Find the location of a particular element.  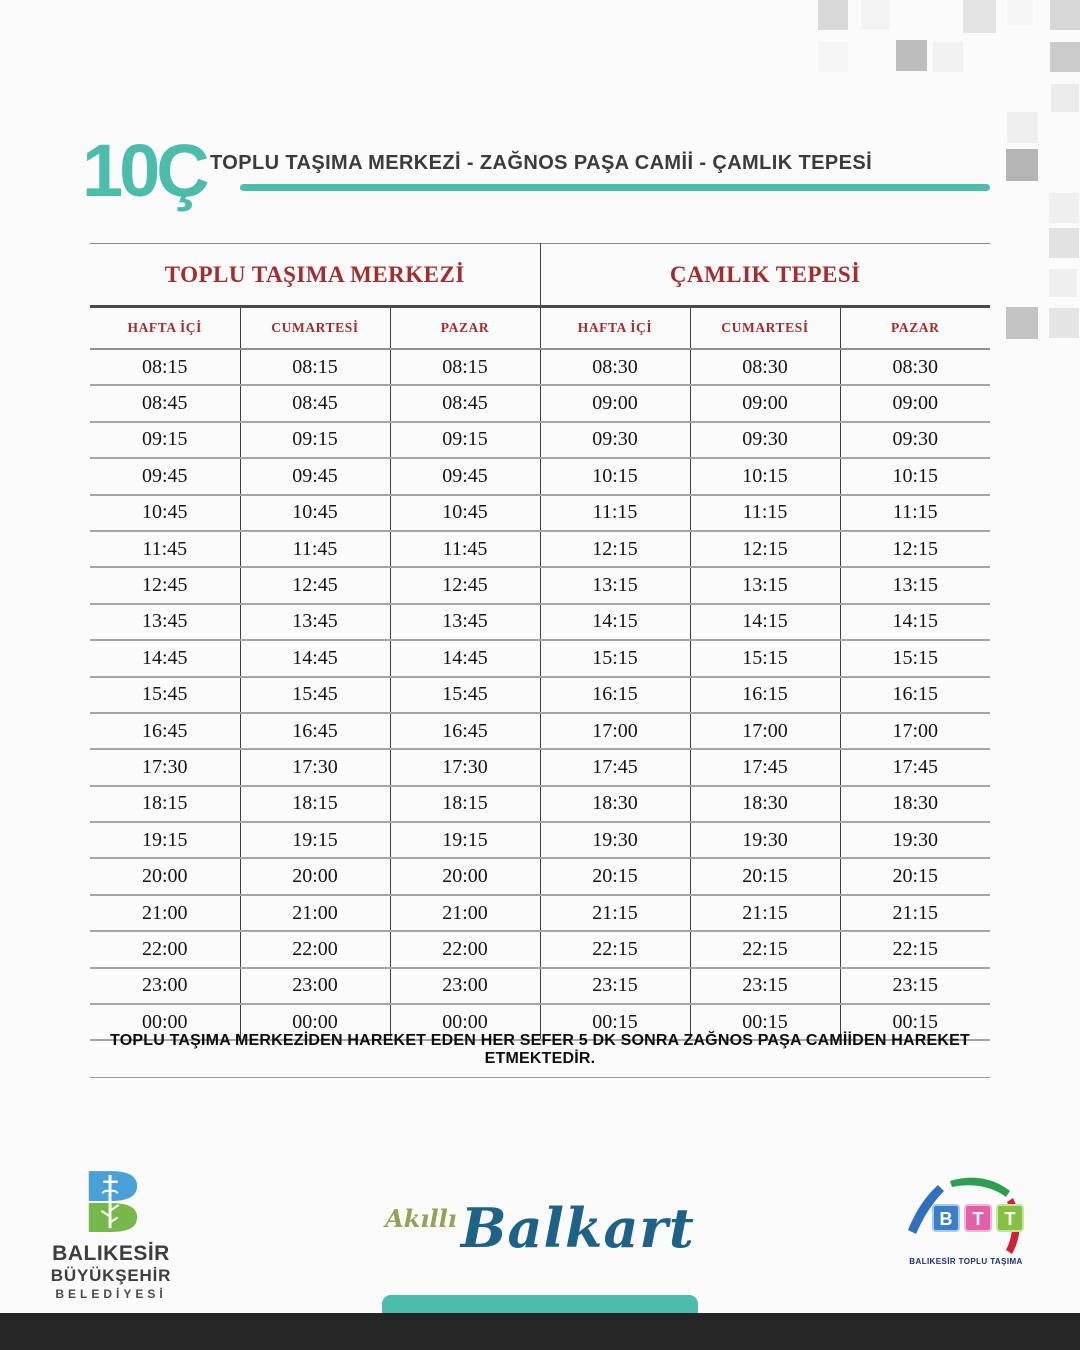

balkart-logo: AkıllıBalkart is located at coordinates (540, 1228).